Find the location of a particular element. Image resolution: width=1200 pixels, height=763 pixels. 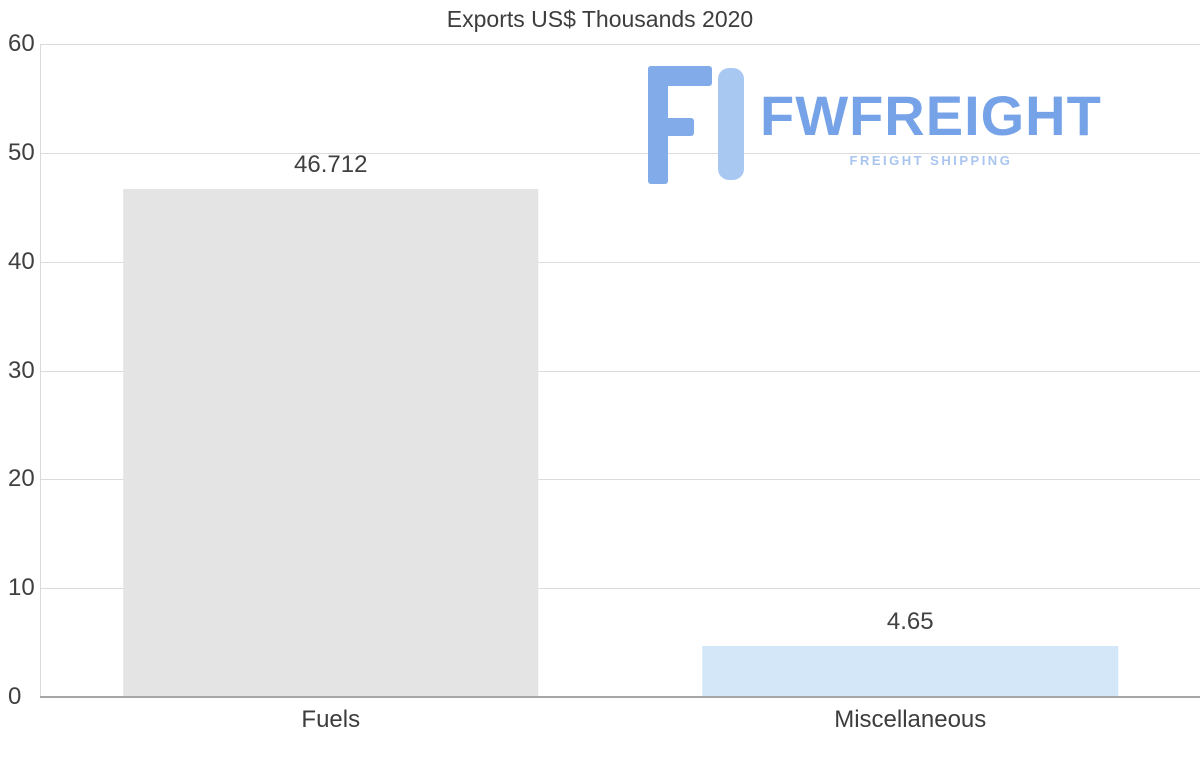

fwfreight-logo-icon is located at coordinates (696, 125).